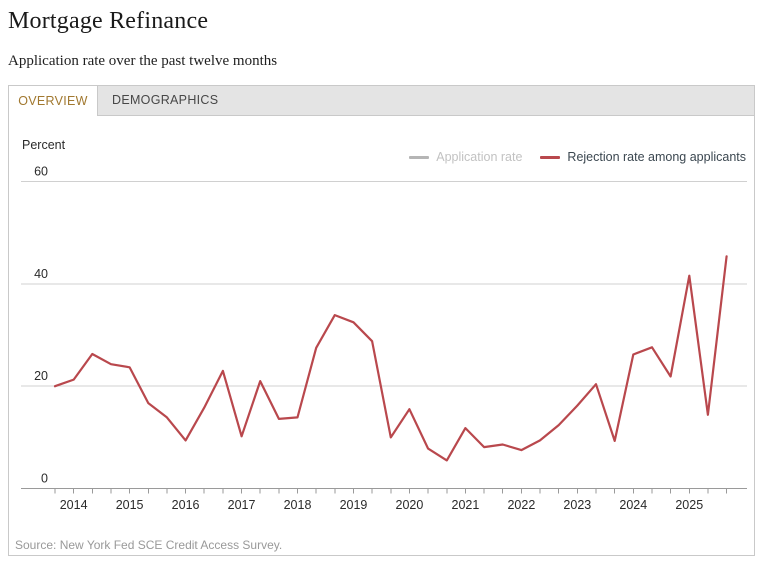  I want to click on legend-label-rejection-rate: Rejection rate among applicants, so click(656, 157).